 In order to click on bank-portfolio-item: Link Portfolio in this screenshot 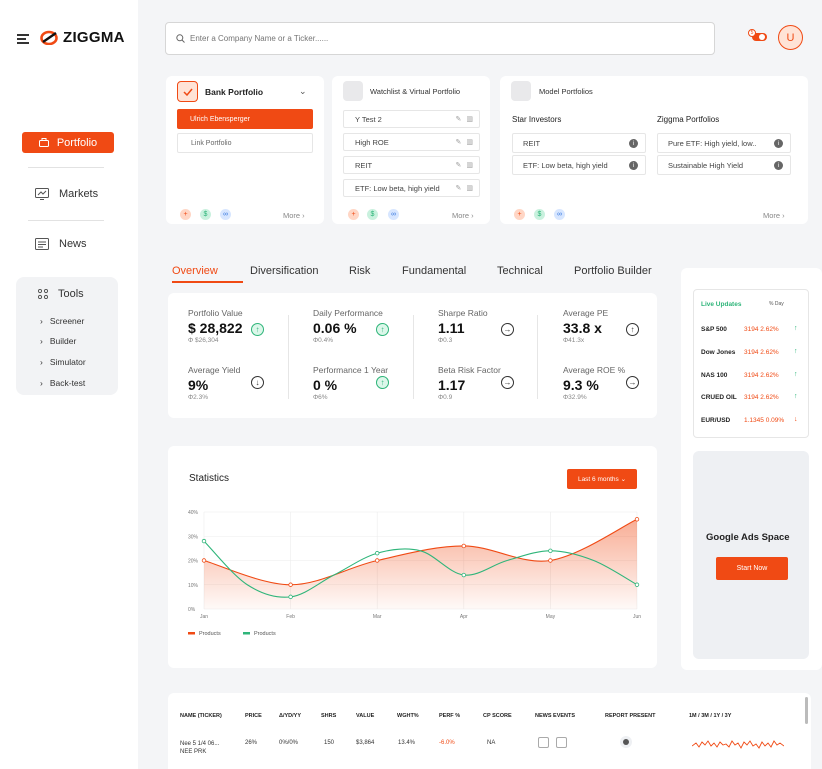, I will do `click(245, 143)`.